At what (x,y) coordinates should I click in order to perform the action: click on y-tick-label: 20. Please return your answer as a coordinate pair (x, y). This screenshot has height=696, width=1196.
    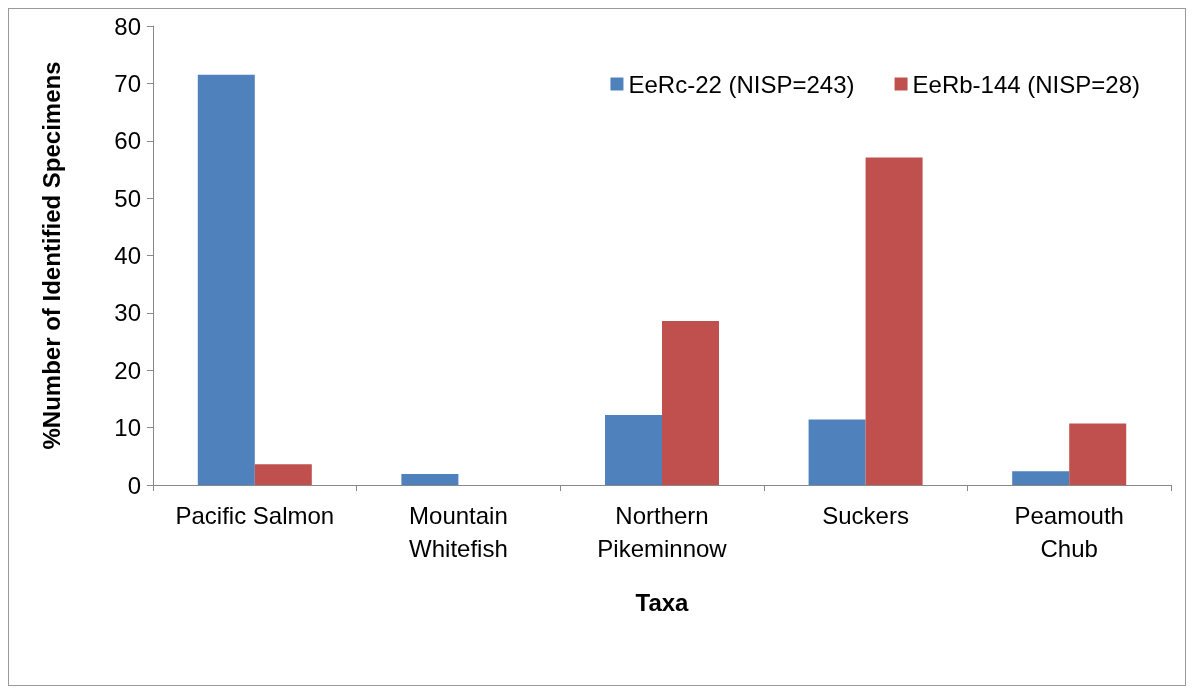
    Looking at the image, I should click on (127, 370).